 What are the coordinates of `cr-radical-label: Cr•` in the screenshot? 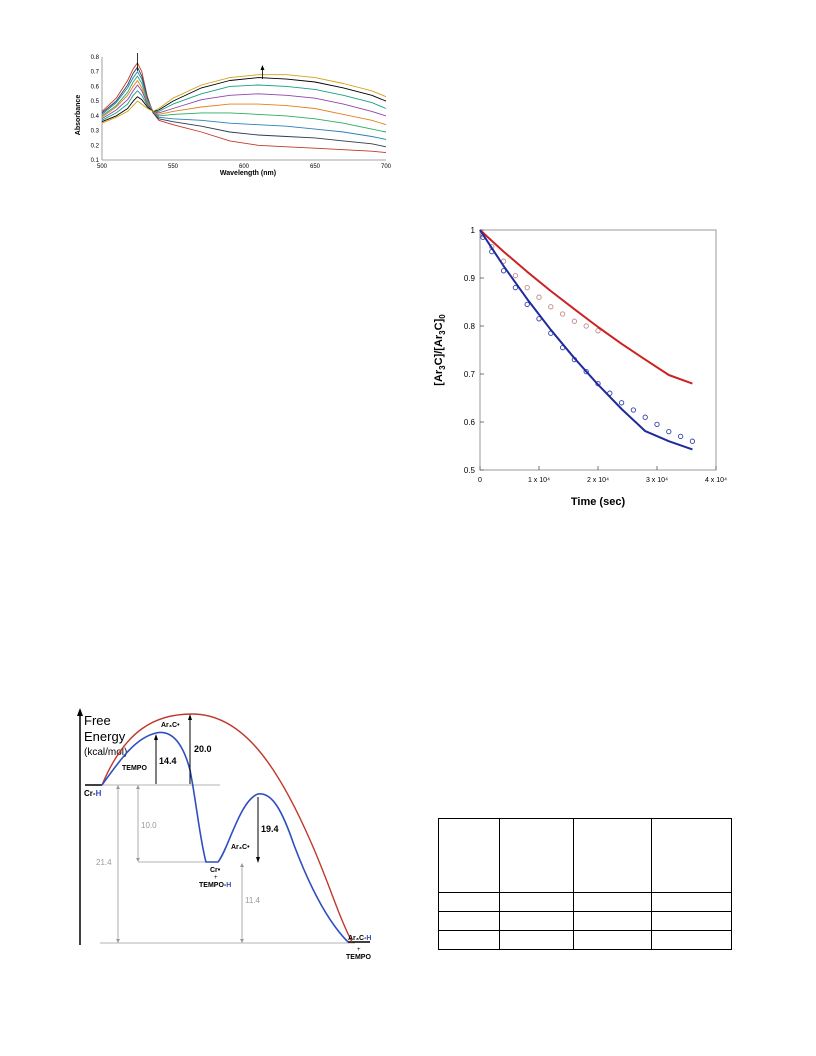 It's located at (215, 870).